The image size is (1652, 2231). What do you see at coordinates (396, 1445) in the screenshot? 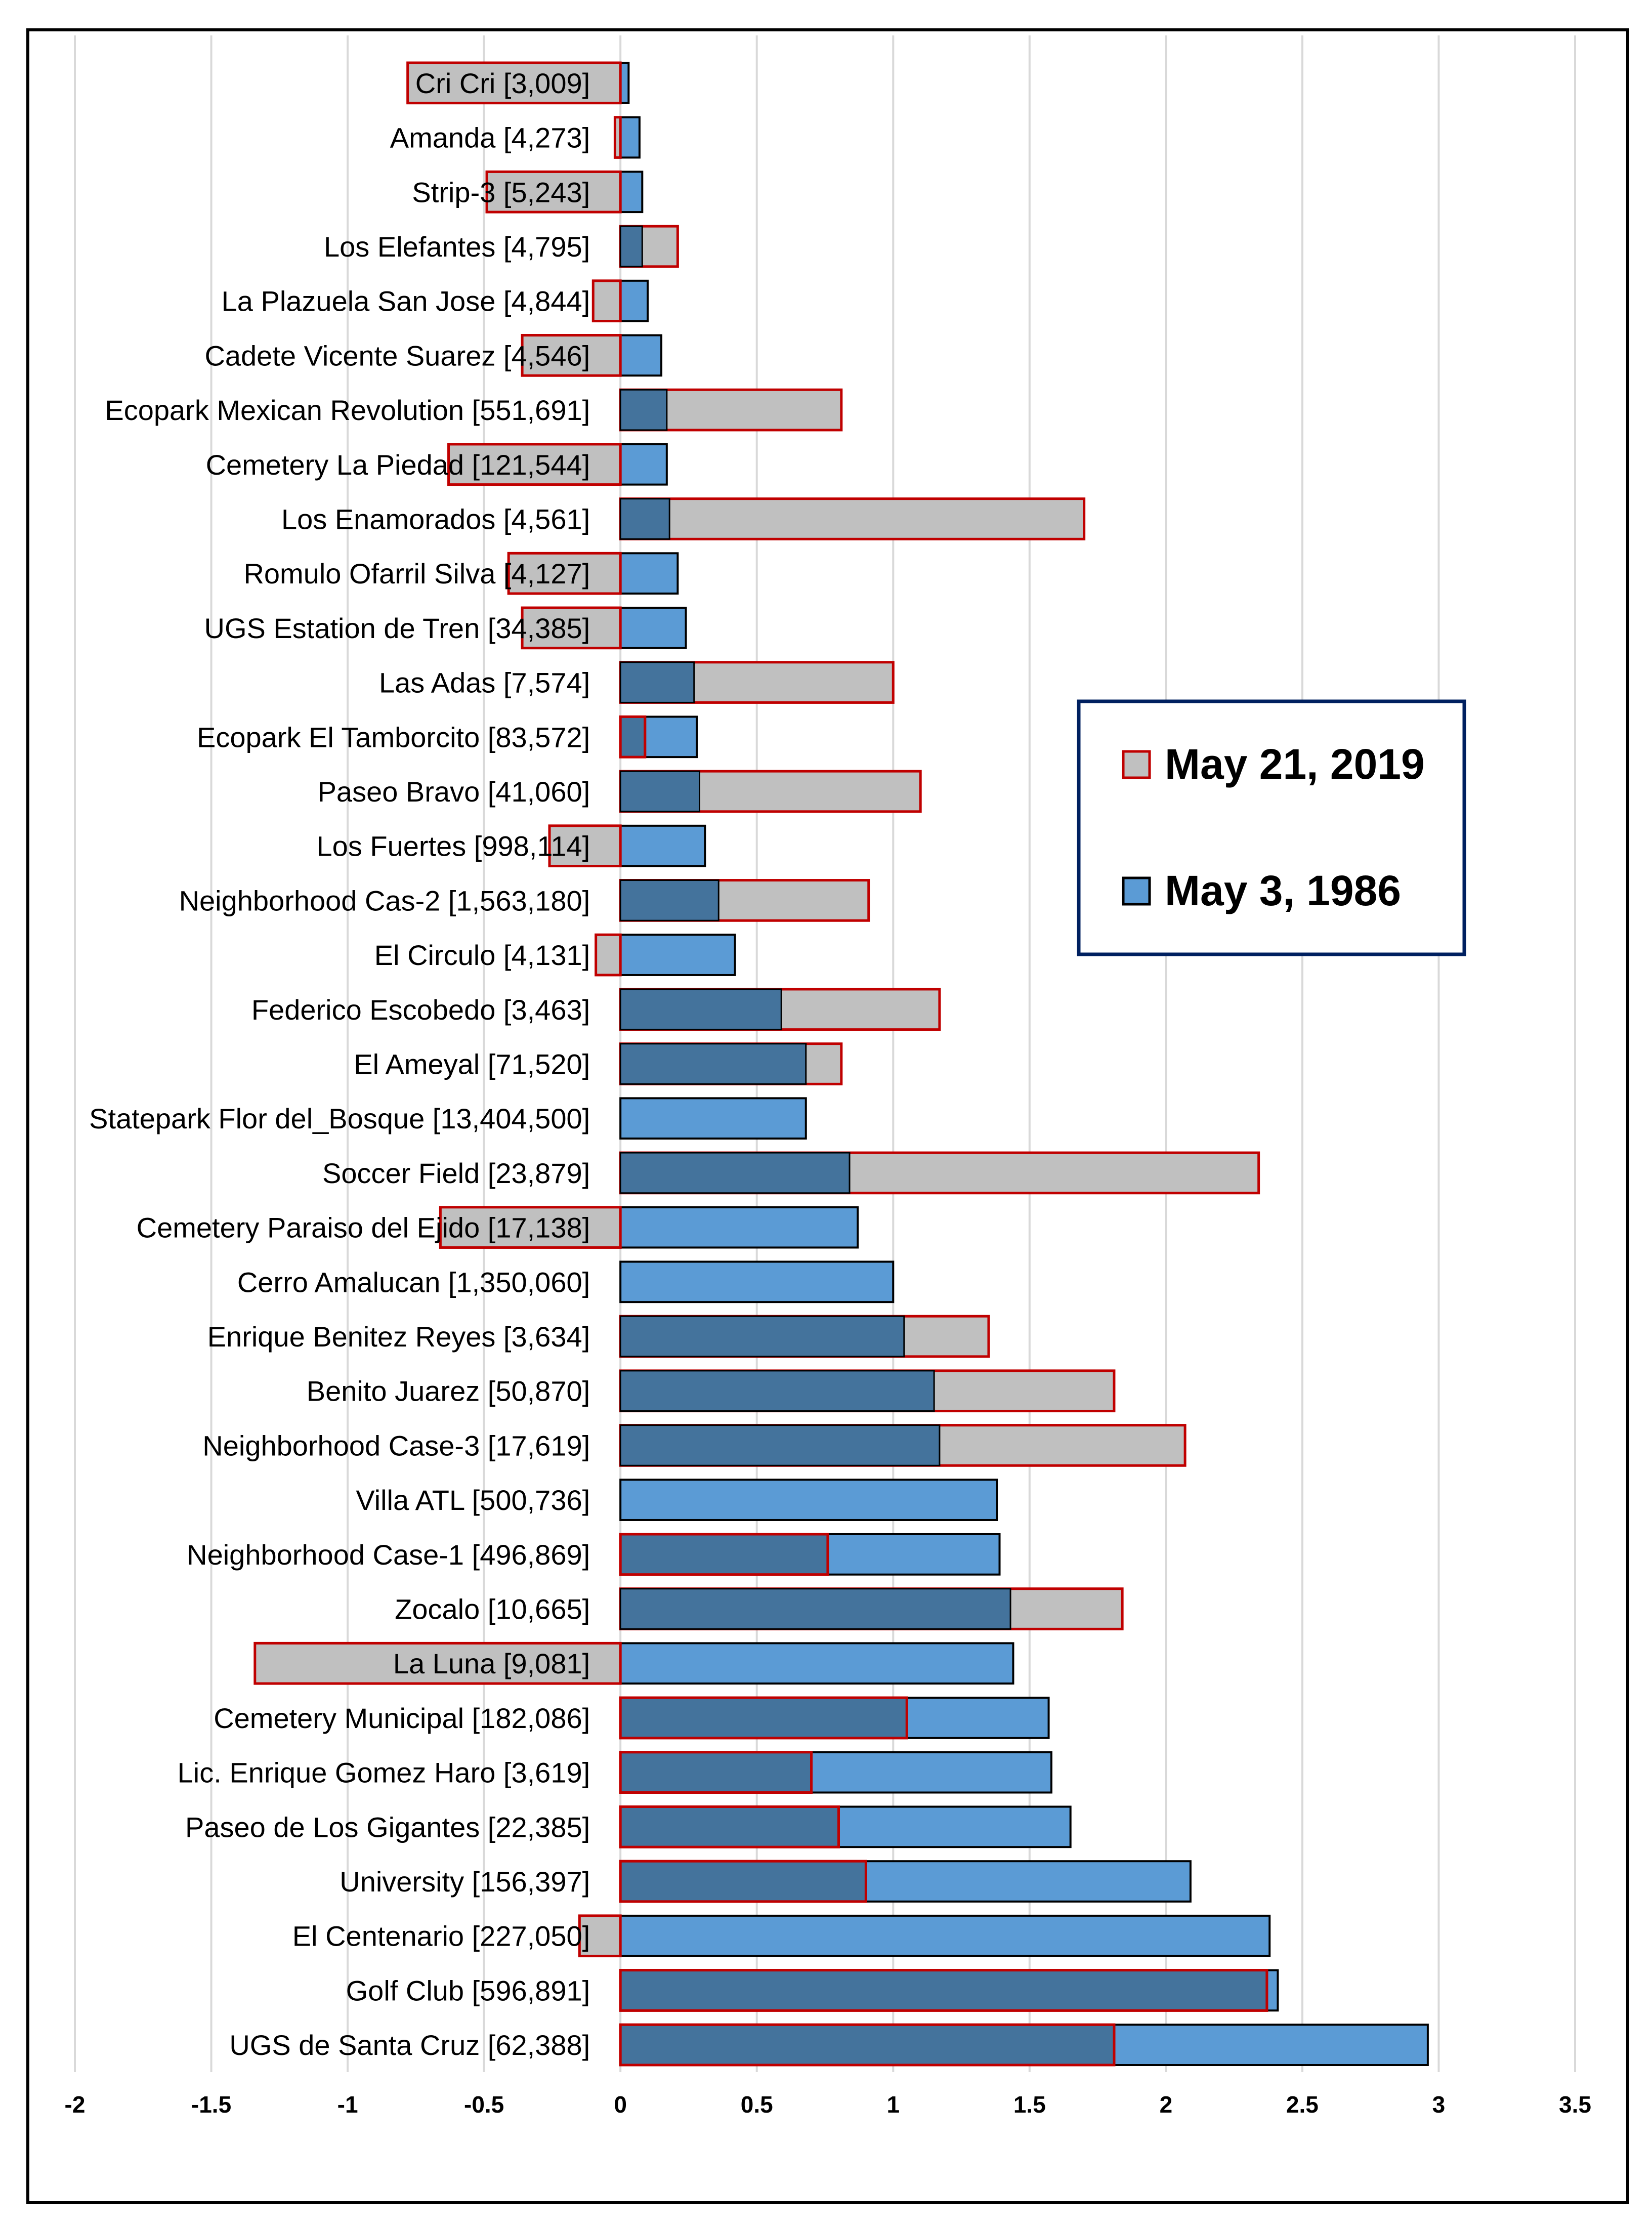
I see `category-label: Neighborhood Case-3 [17,619]` at bounding box center [396, 1445].